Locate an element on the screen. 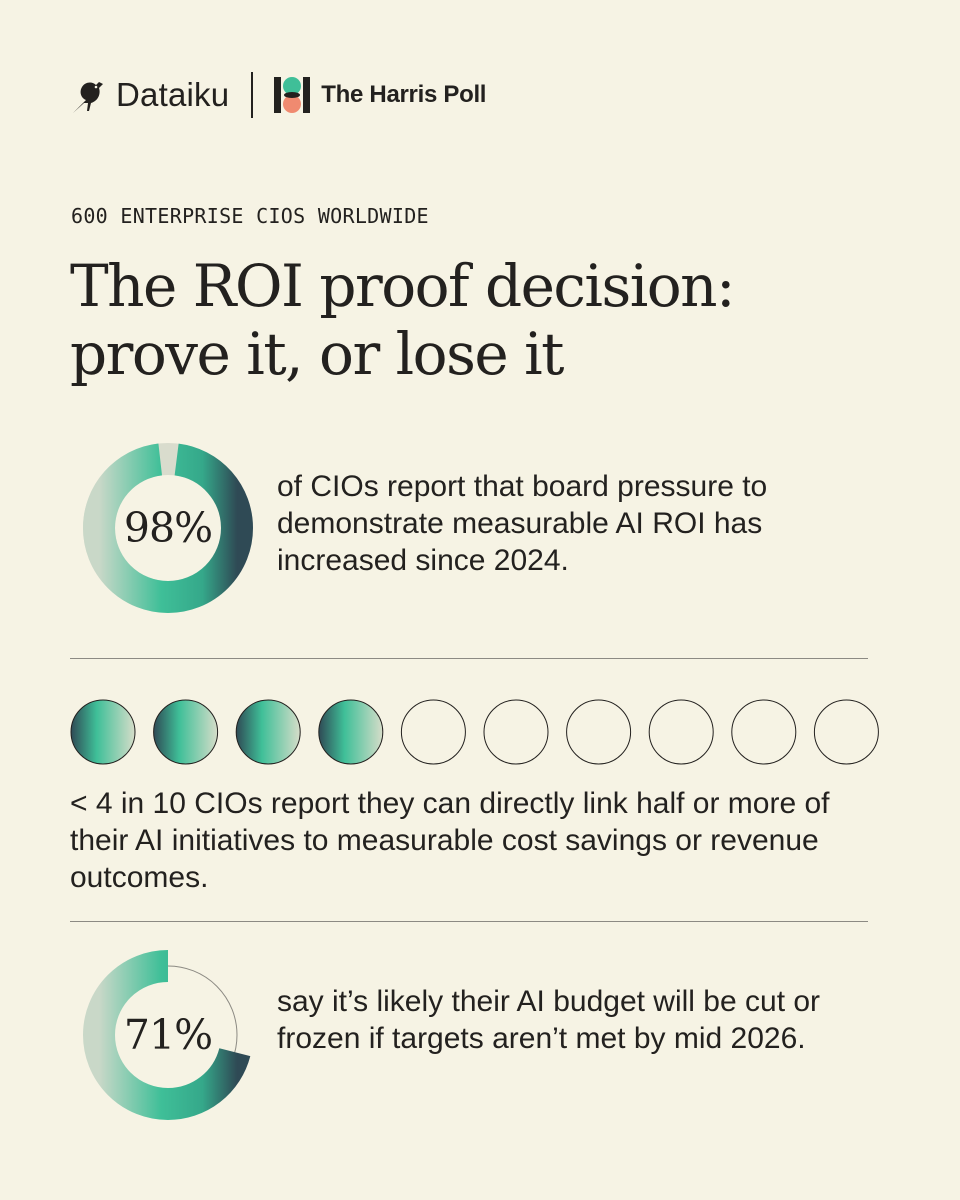  dataiku-brand: Dataiku is located at coordinates (149, 95).